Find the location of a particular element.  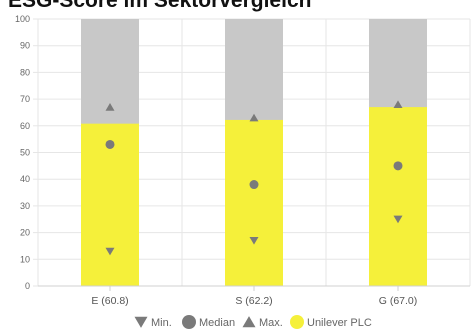

y-tick-label: 50 is located at coordinates (25, 153).